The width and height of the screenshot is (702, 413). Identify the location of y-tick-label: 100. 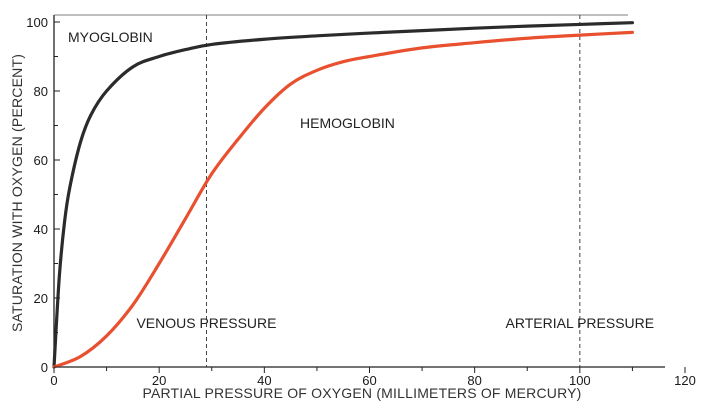
(37, 22).